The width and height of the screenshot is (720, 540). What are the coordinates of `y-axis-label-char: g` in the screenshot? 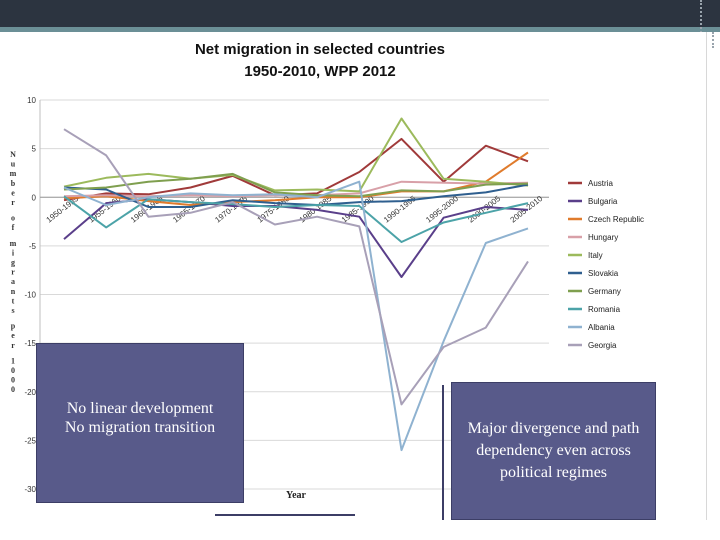 It's located at (13, 262).